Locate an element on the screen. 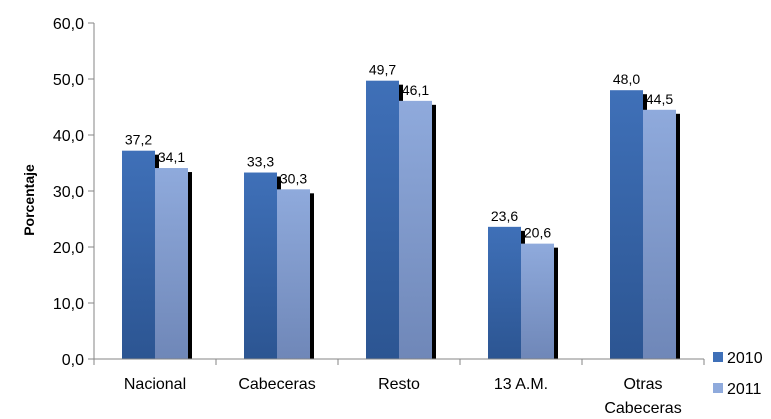 The image size is (771, 419). y-tick-label: 40,0 is located at coordinates (68, 136).